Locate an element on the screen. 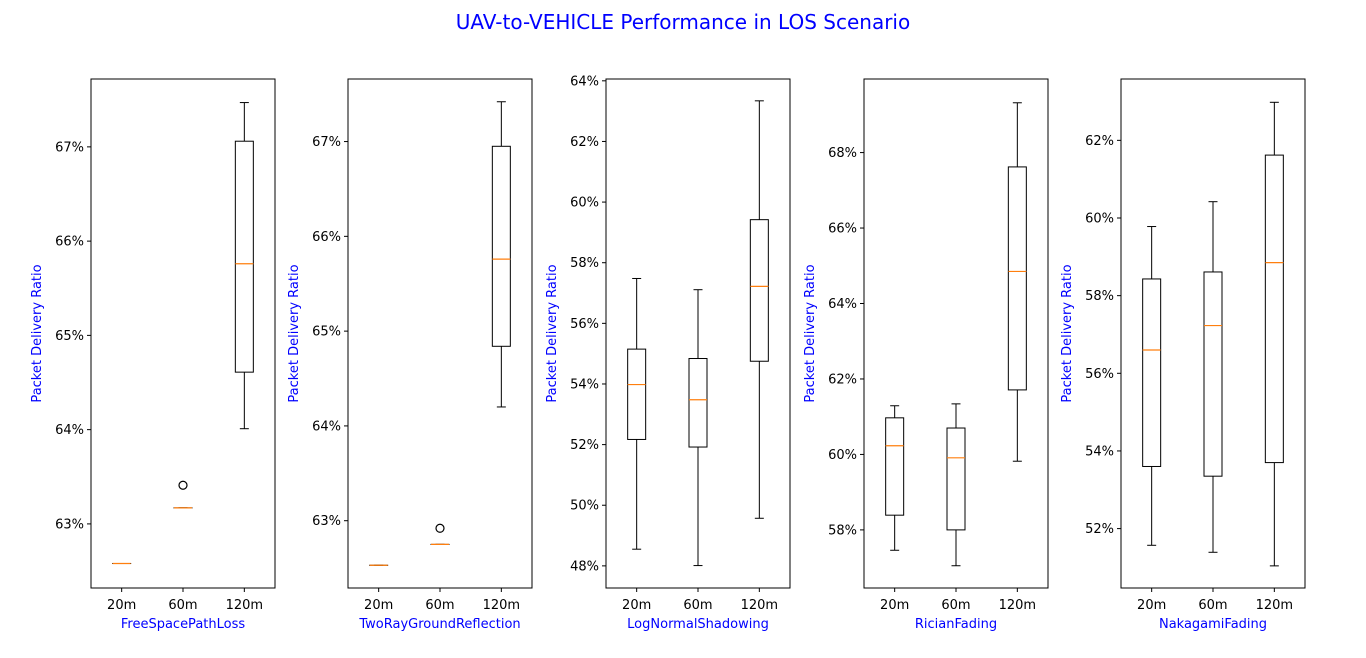 The width and height of the screenshot is (1366, 658). x-axis-label: LogNormalShadowing is located at coordinates (698, 624).